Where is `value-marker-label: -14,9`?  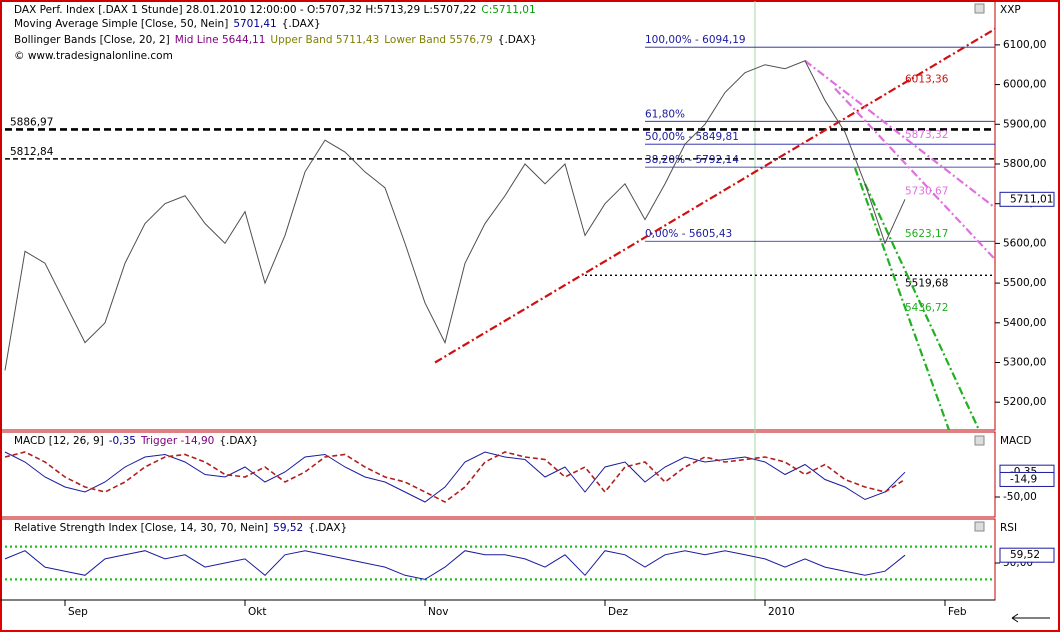
value-marker-label: -14,9 is located at coordinates (1023, 479).